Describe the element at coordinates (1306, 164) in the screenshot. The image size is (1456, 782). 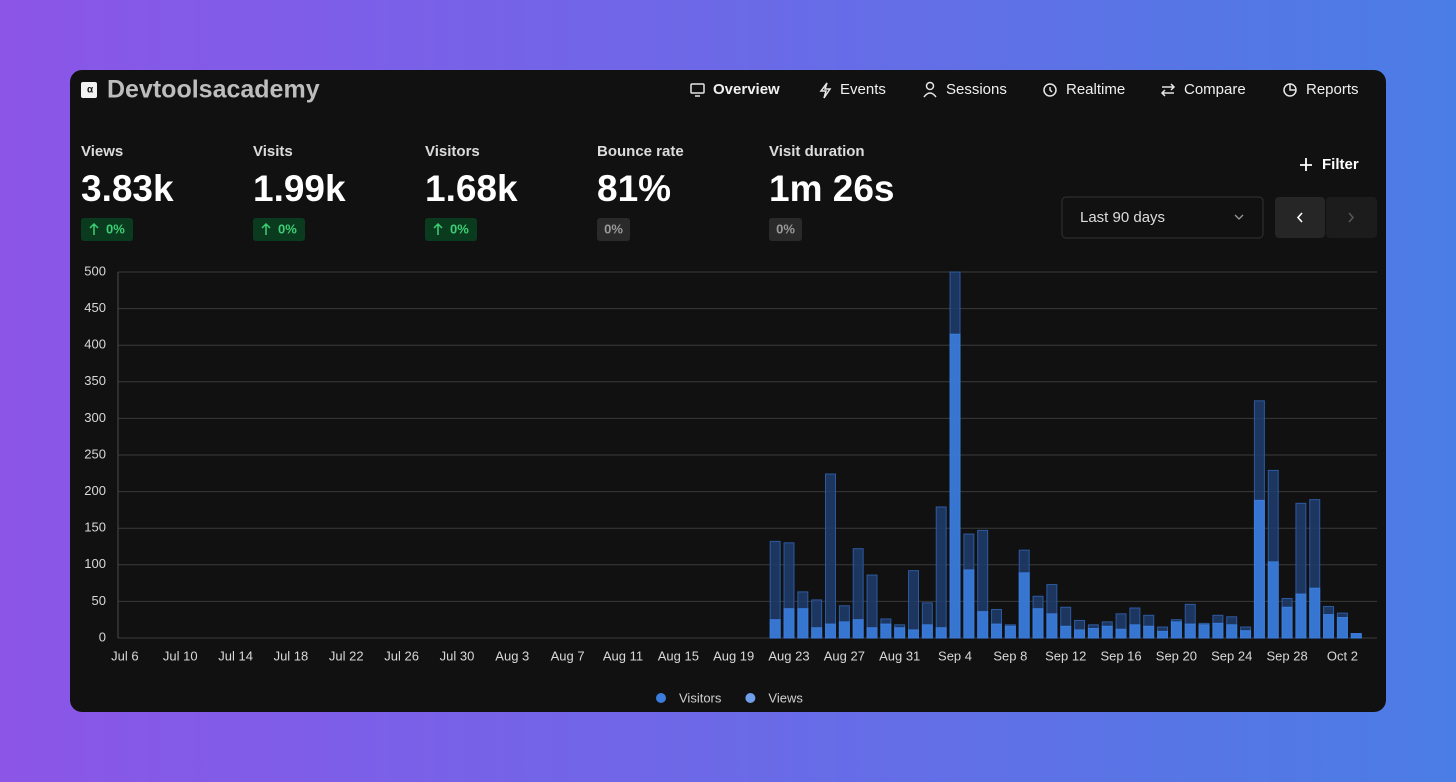
I see `plus-icon` at that location.